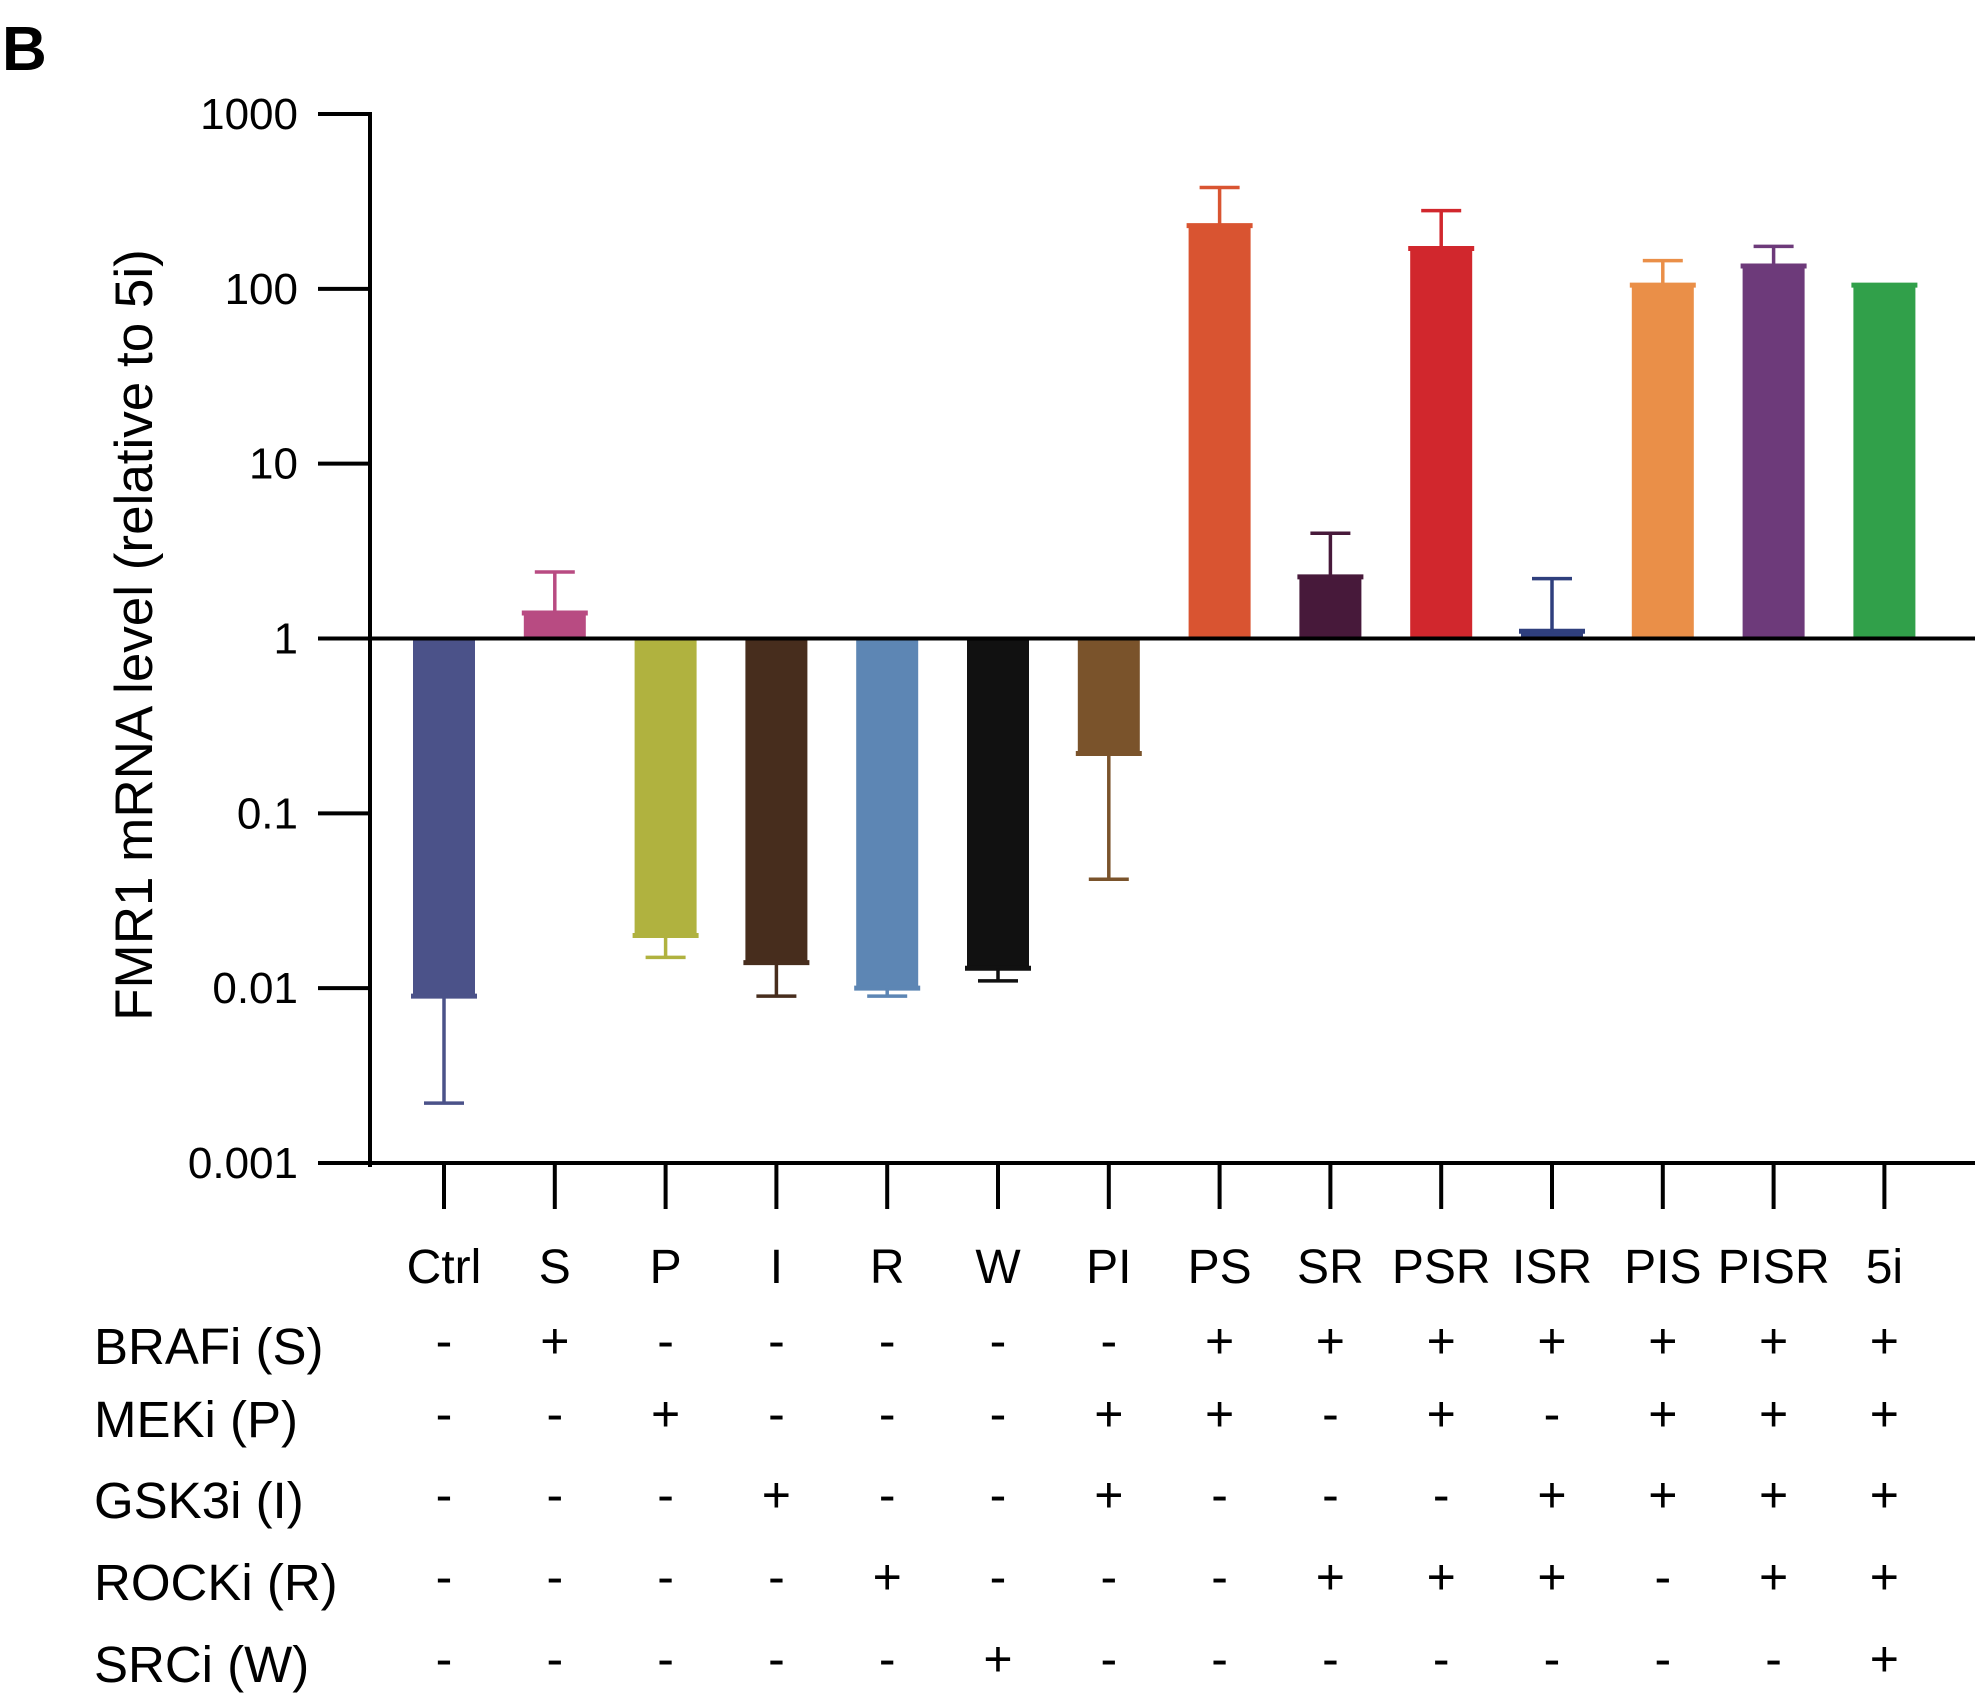 Image resolution: width=1988 pixels, height=1700 pixels. I want to click on y-tick-label: 100, so click(261, 289).